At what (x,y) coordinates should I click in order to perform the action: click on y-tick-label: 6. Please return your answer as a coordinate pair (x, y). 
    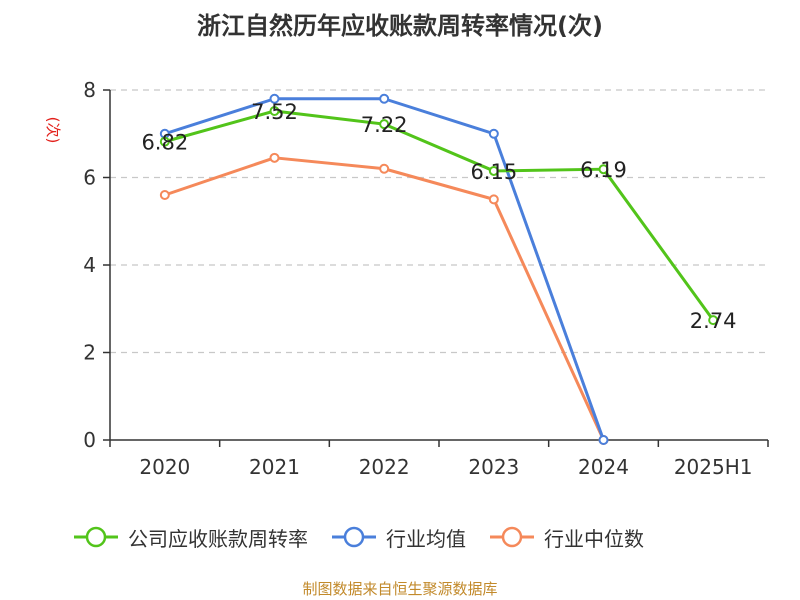
    Looking at the image, I should click on (89, 178).